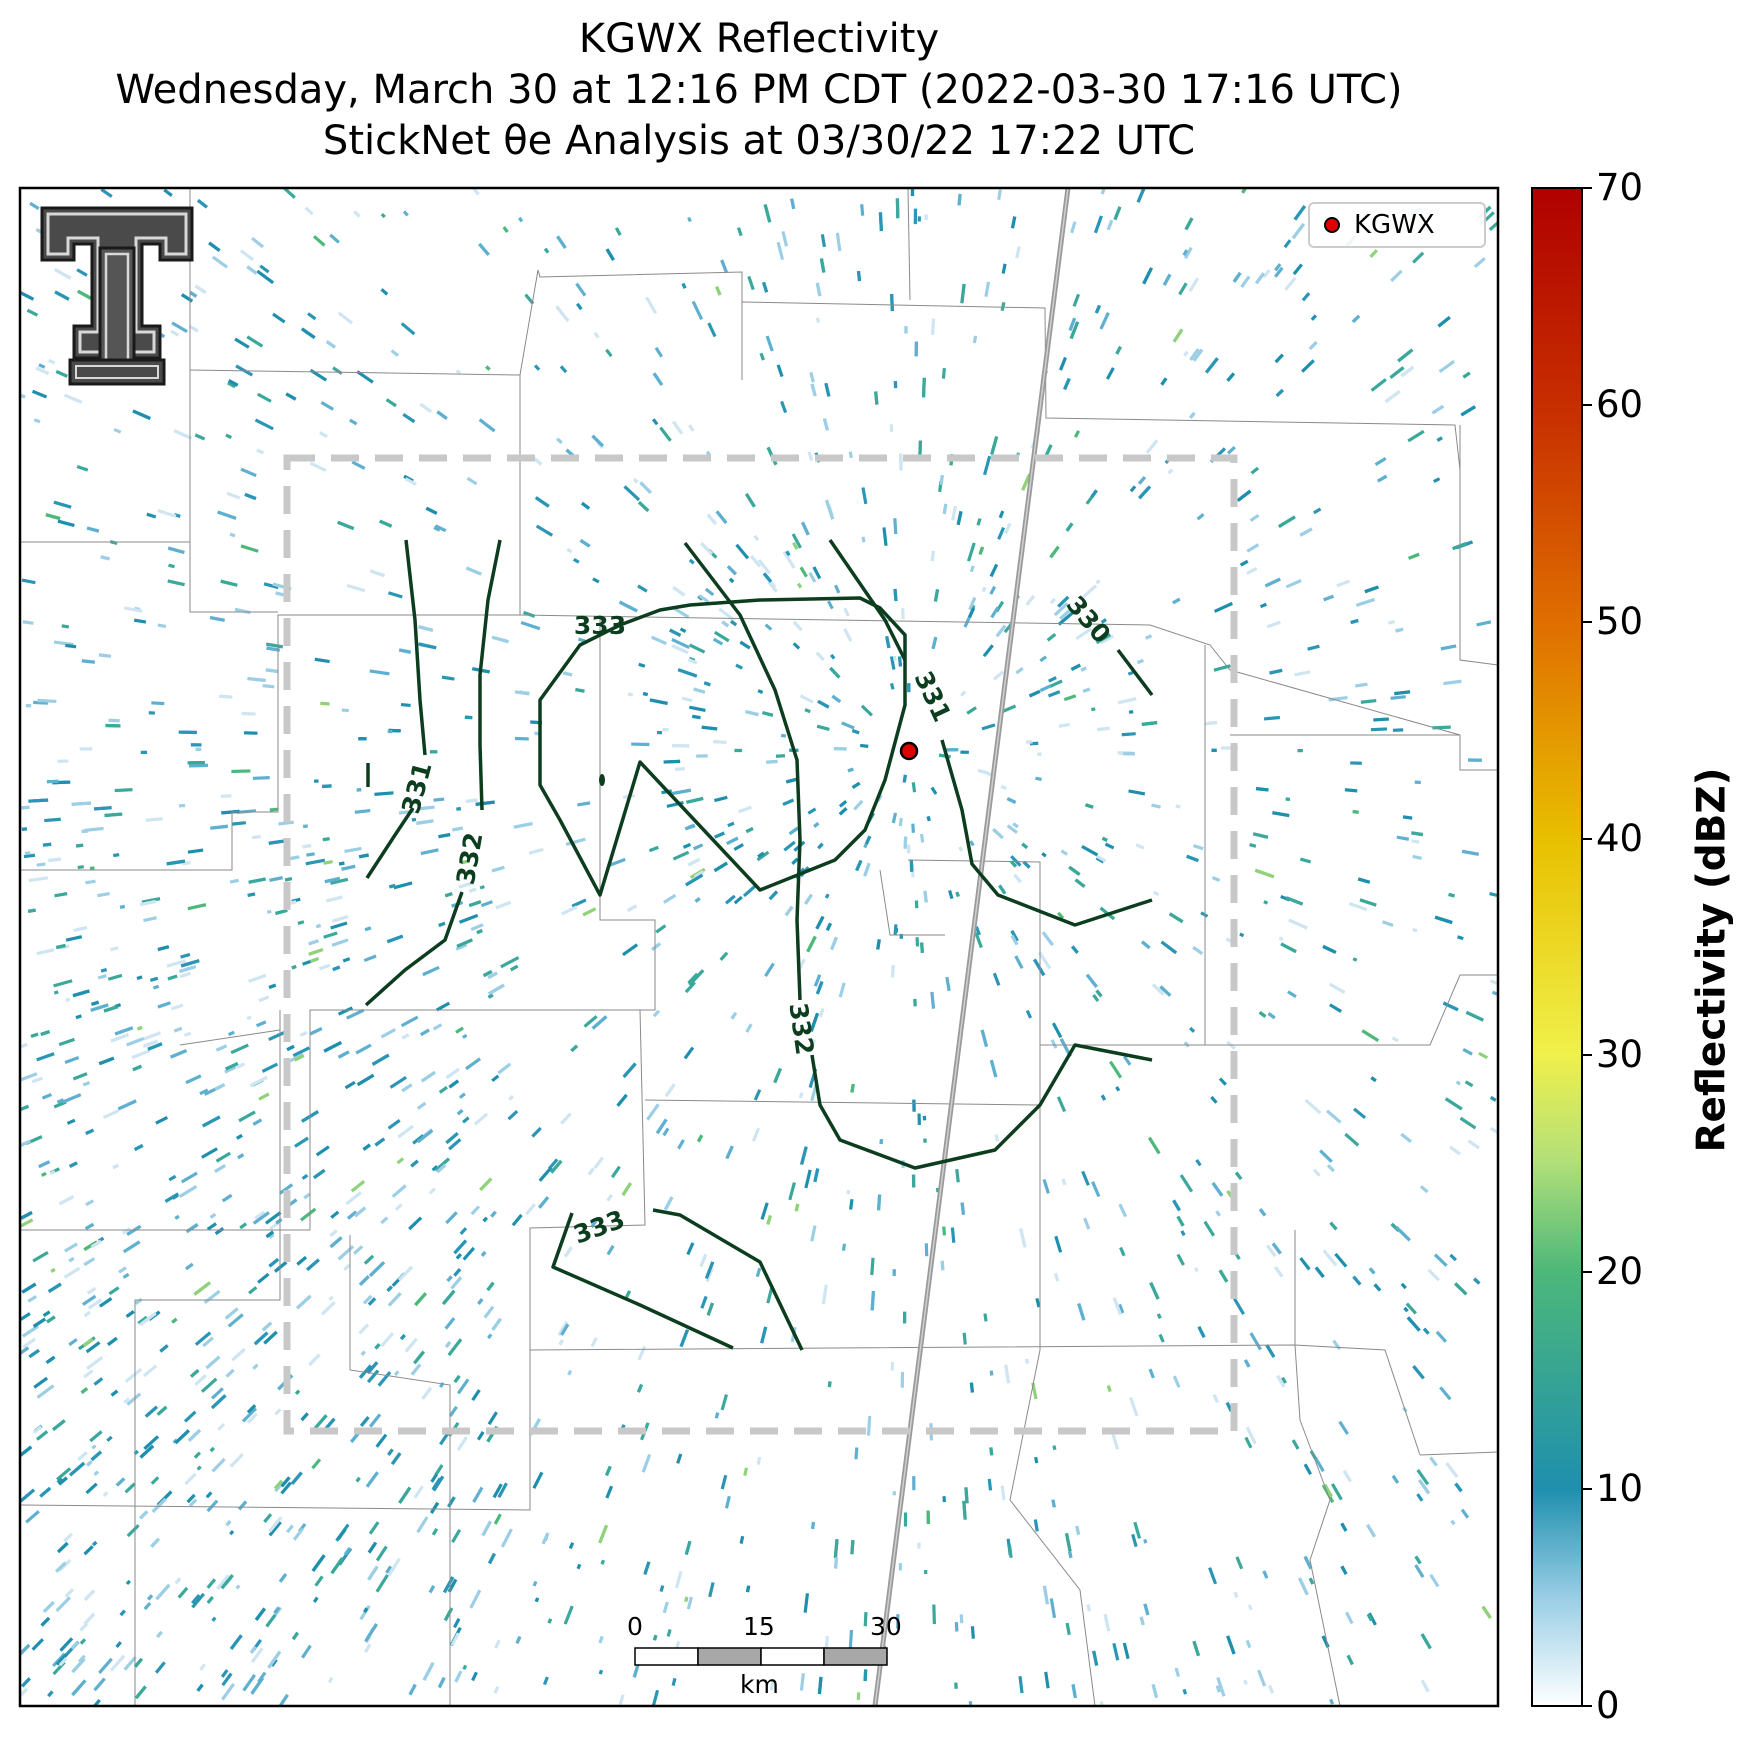 This screenshot has height=1743, width=1738. I want to click on double-t-logo, so click(117, 296).